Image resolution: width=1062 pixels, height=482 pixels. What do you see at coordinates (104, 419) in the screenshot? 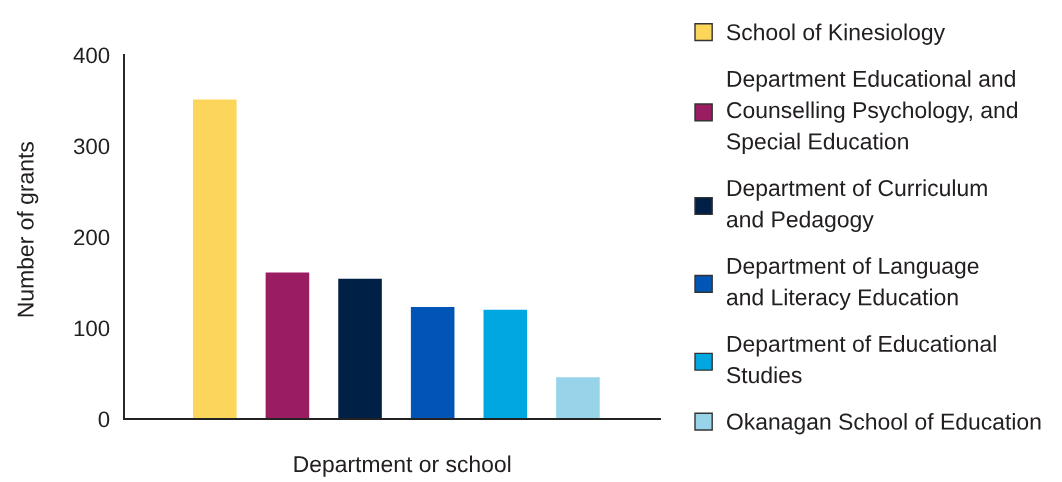
I see `y-tick-label: 0` at bounding box center [104, 419].